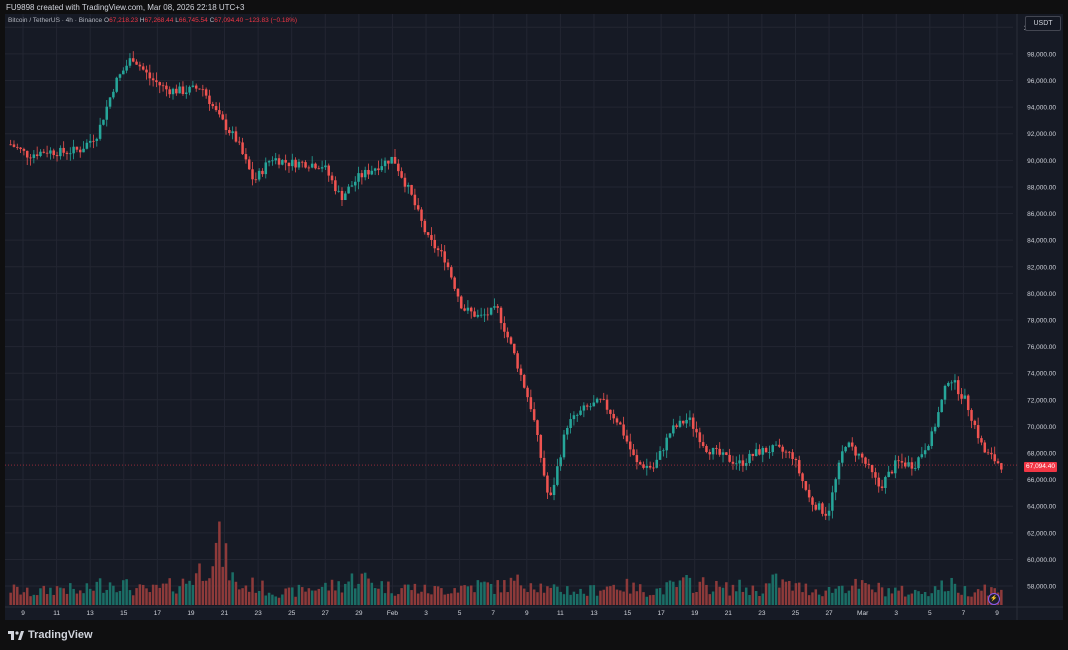 This screenshot has width=1068, height=650. Describe the element at coordinates (1041, 533) in the screenshot. I see `y-tick-label: 62,000.00` at that location.